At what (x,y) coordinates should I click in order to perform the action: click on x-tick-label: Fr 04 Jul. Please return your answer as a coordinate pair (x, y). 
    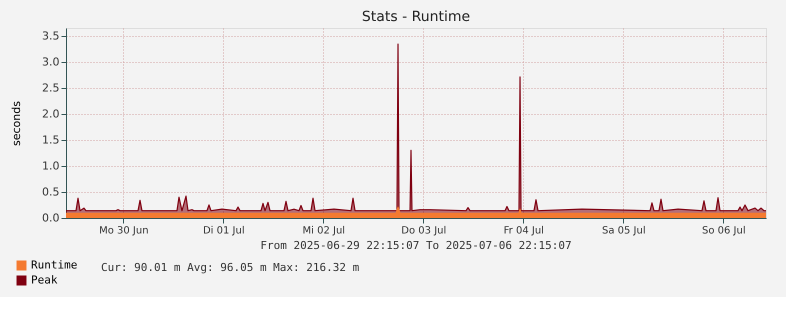
    Looking at the image, I should click on (524, 231).